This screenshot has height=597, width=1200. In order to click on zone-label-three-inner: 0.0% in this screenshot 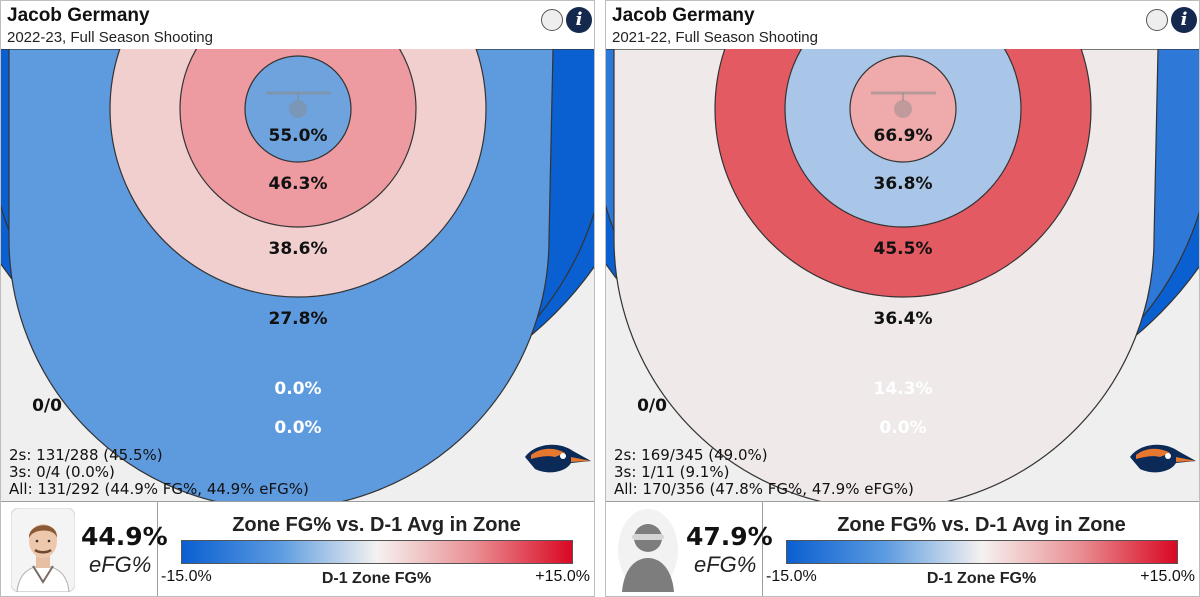, I will do `click(297, 389)`.